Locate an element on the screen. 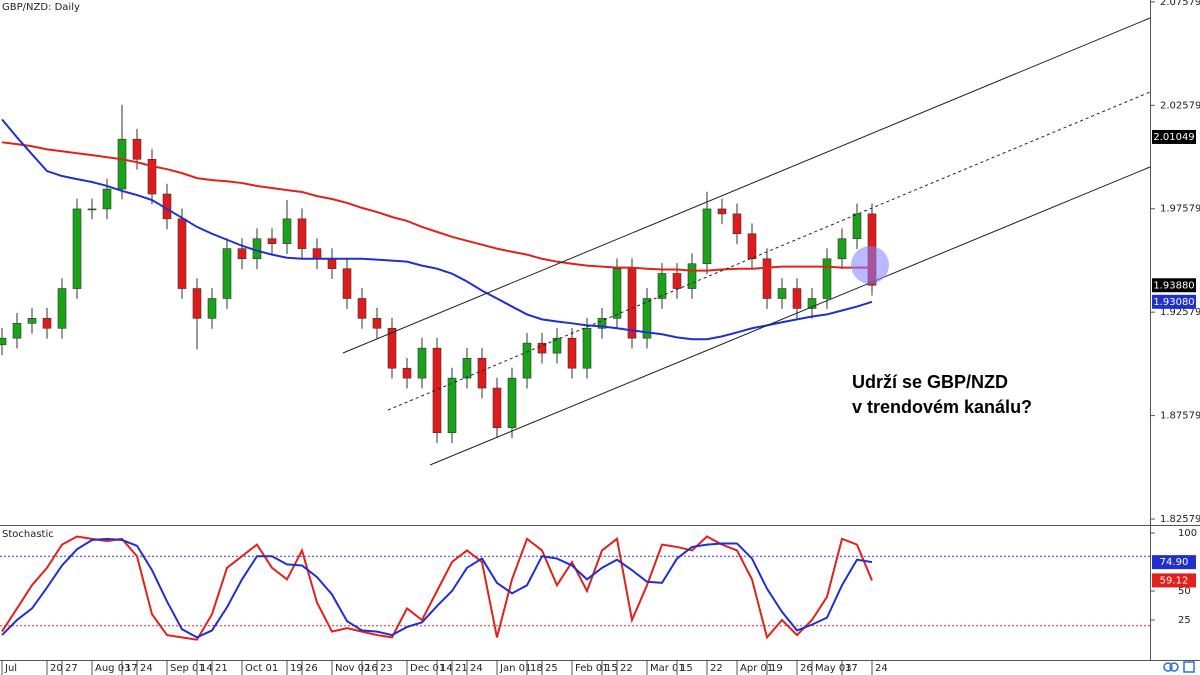 The image size is (1200, 675). x-tick-label: 27 is located at coordinates (71, 668).